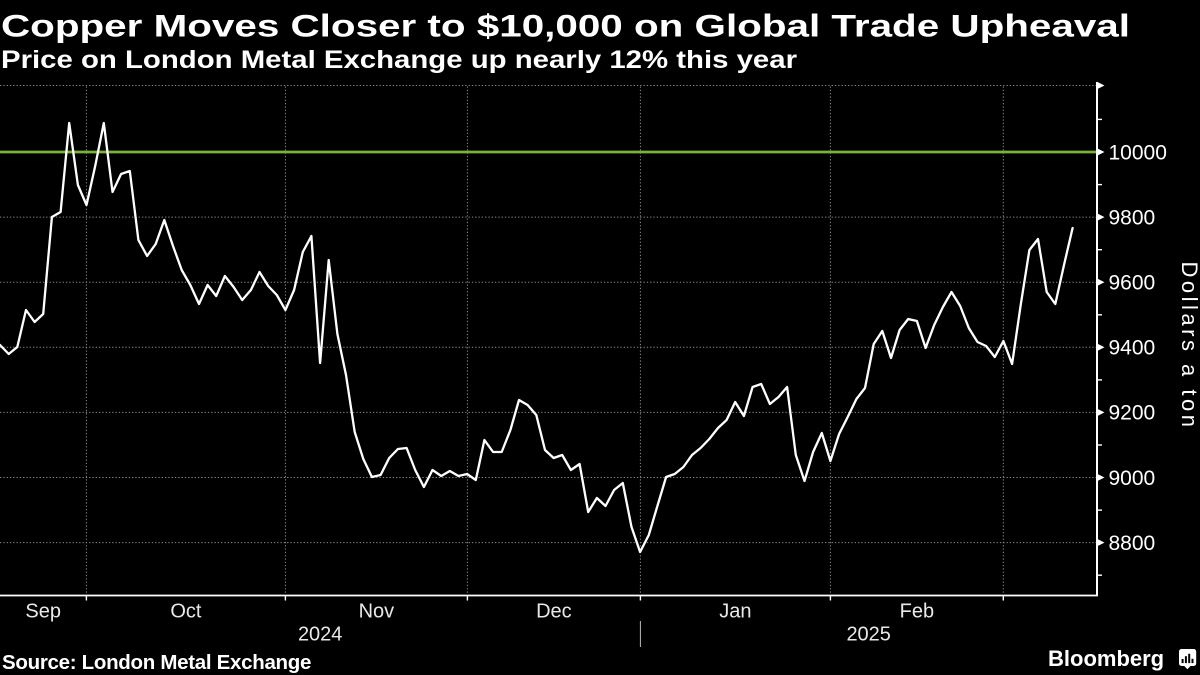  Describe the element at coordinates (1138, 152) in the screenshot. I see `svg-text: 10000` at that location.